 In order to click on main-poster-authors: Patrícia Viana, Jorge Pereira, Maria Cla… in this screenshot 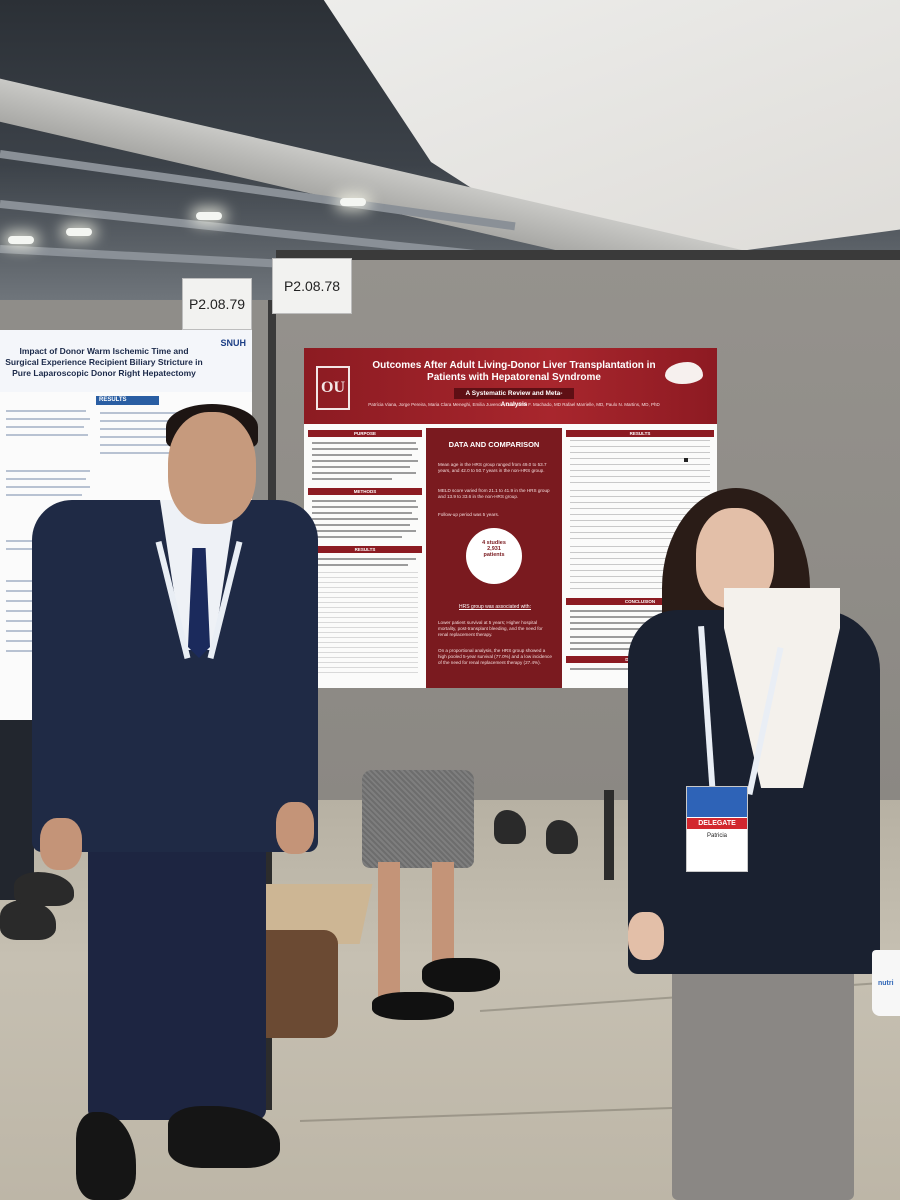, I will do `click(514, 404)`.